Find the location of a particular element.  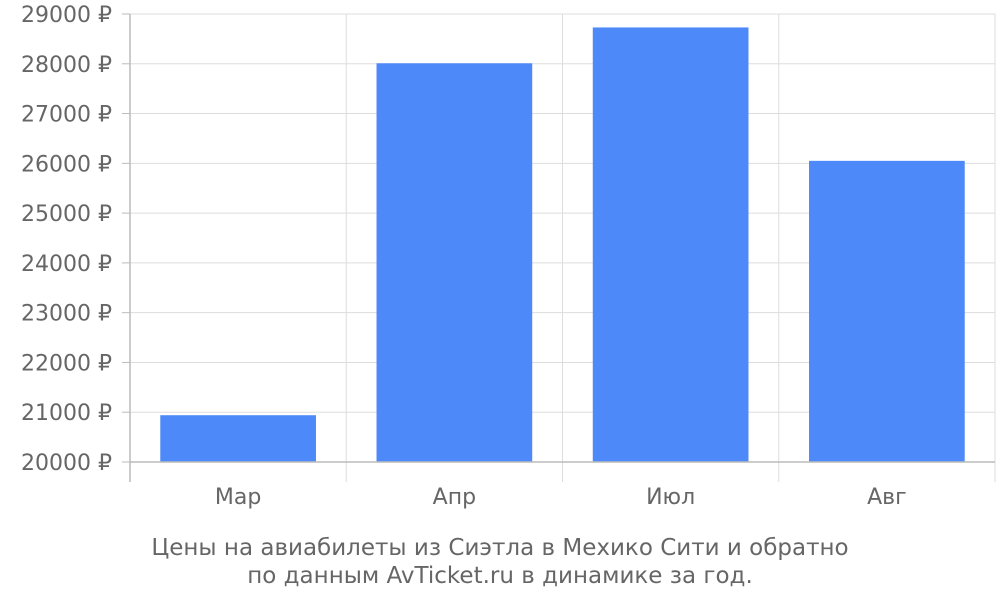

y-tick-label: 22000 ₽ is located at coordinates (66, 363).